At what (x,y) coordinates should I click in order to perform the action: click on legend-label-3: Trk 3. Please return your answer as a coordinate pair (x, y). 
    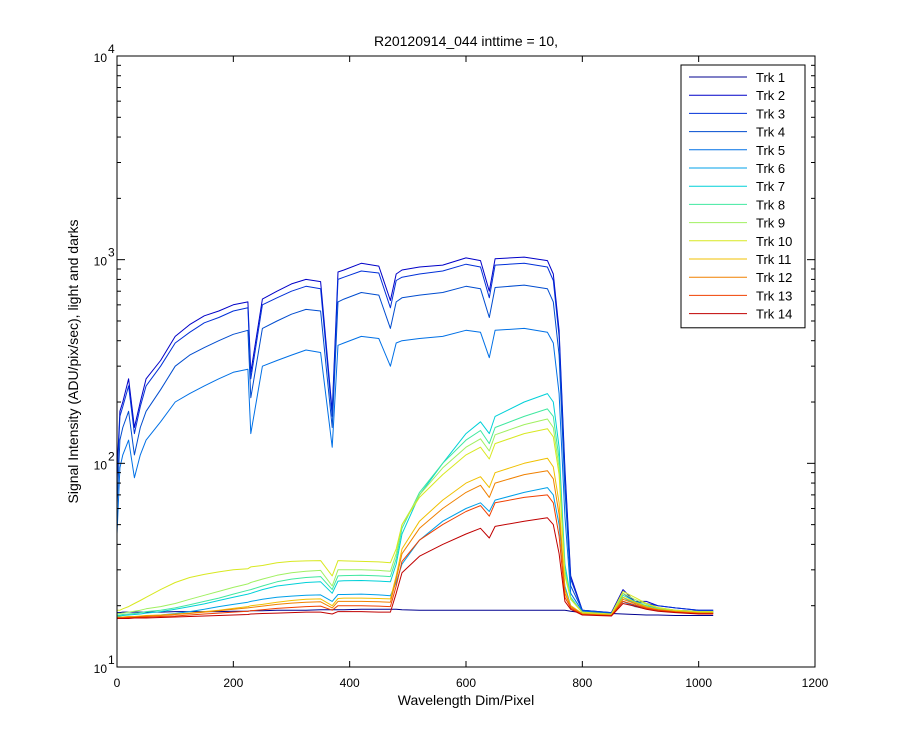
    Looking at the image, I should click on (770, 113).